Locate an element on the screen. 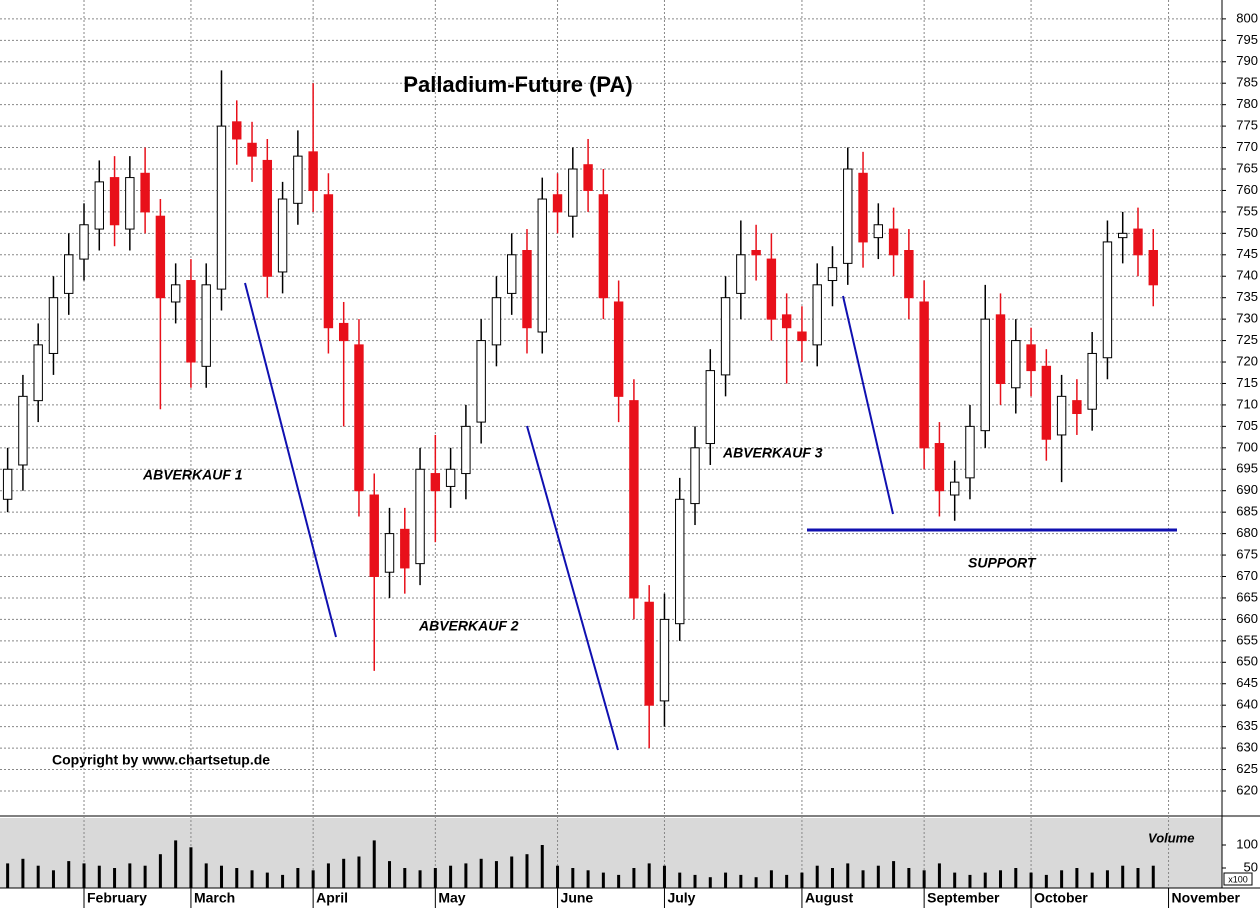  y-tick-label: 640 is located at coordinates (1247, 704).